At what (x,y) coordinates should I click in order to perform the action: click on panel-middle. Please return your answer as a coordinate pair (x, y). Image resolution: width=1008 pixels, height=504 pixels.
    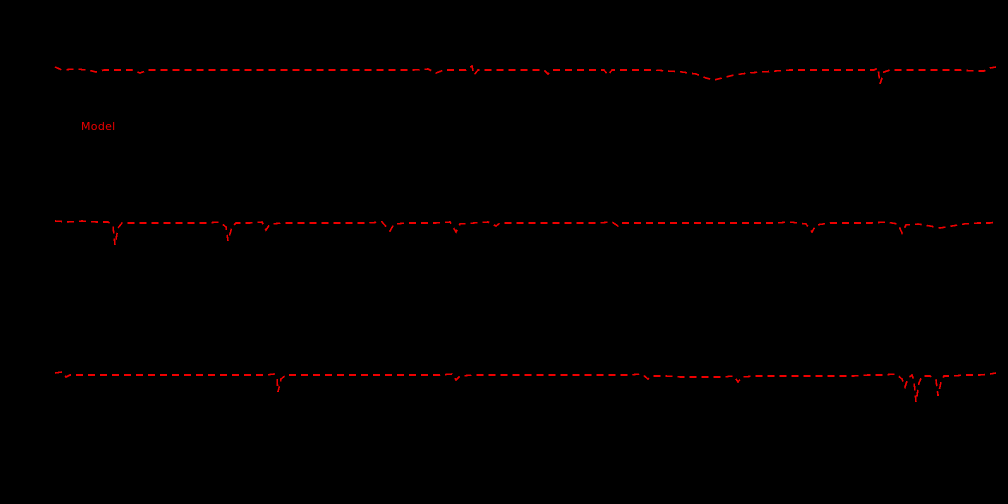
    Looking at the image, I should click on (525, 233).